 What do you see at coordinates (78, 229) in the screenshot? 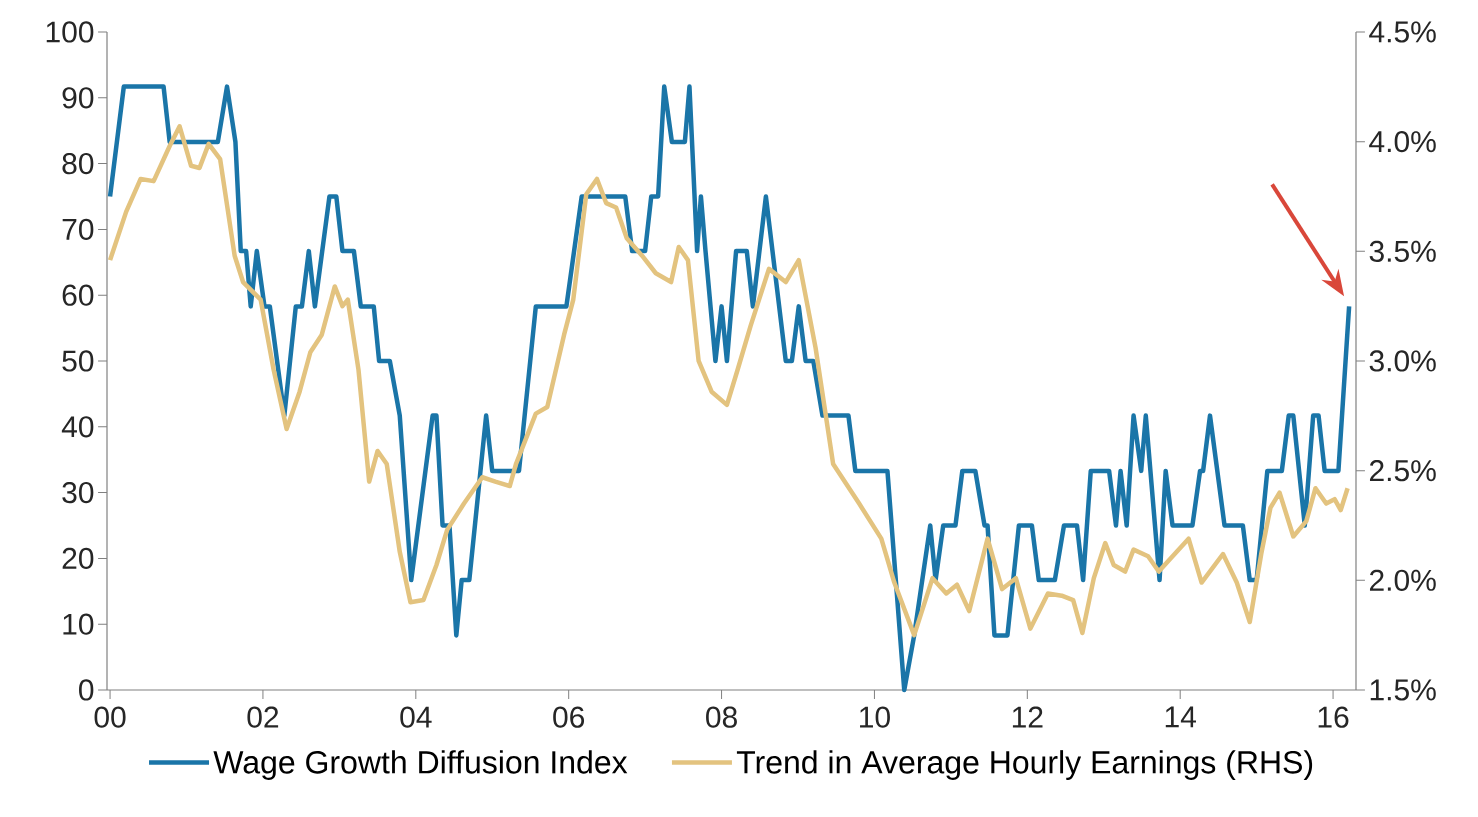
I see `y-tick-label: 70` at bounding box center [78, 229].